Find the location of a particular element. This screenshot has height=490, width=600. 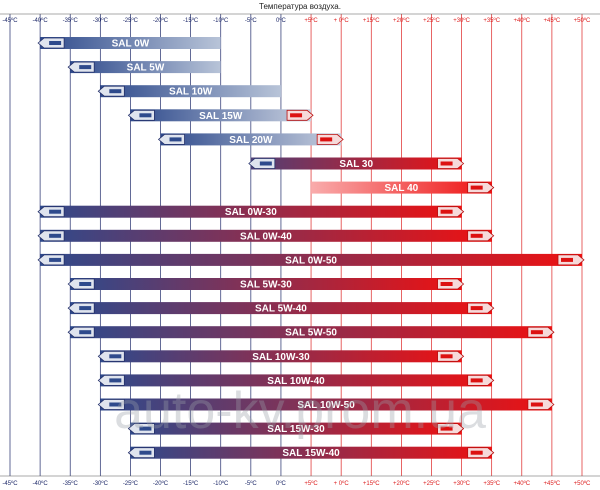

range-bar-label: SAL 15W is located at coordinates (221, 116).